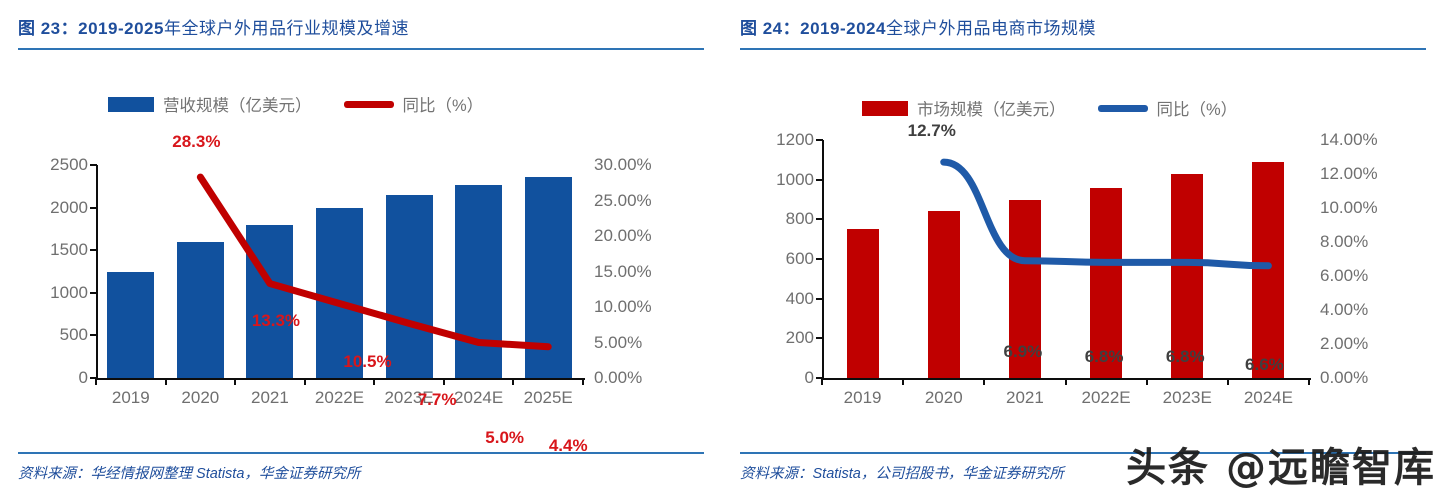 This screenshot has height=497, width=1444. I want to click on legend-label: 市场规模（亿美元）, so click(991, 110).